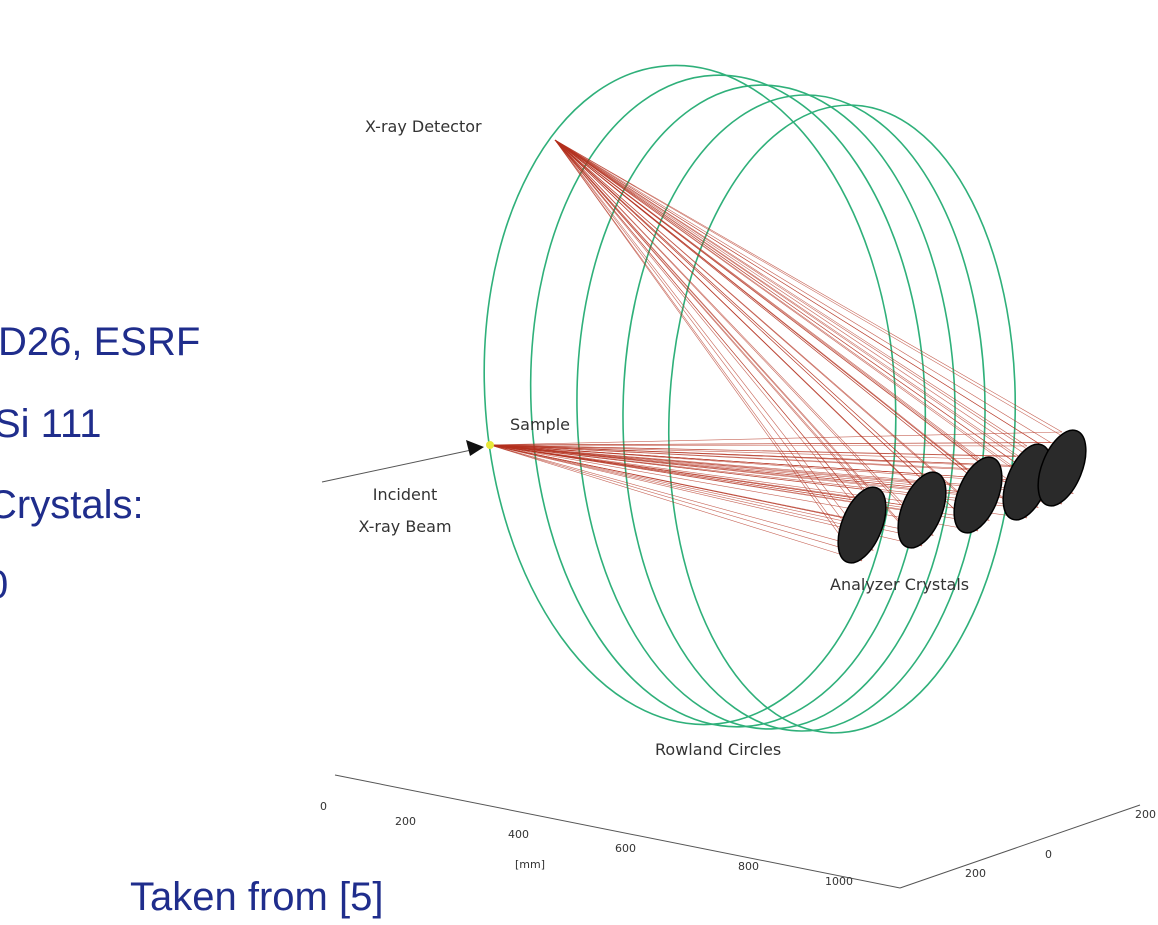 The image size is (1158, 925). Describe the element at coordinates (540, 424) in the screenshot. I see `sample-label: Sample` at that location.